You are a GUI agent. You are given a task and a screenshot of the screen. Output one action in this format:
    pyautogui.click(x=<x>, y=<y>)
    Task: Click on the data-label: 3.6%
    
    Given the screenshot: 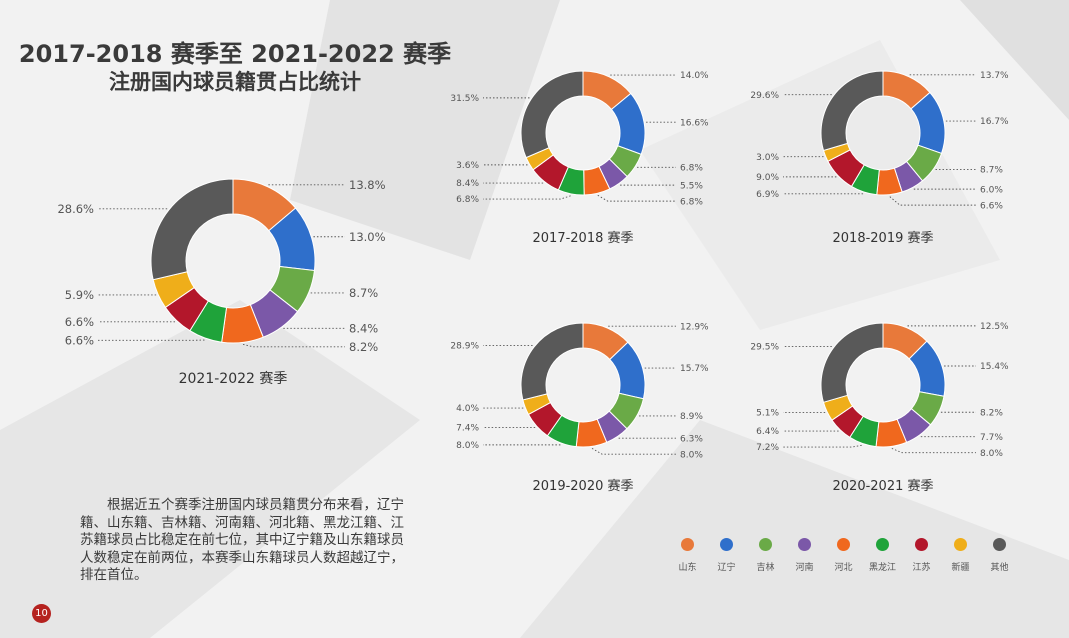 What is the action you would take?
    pyautogui.click(x=467, y=166)
    